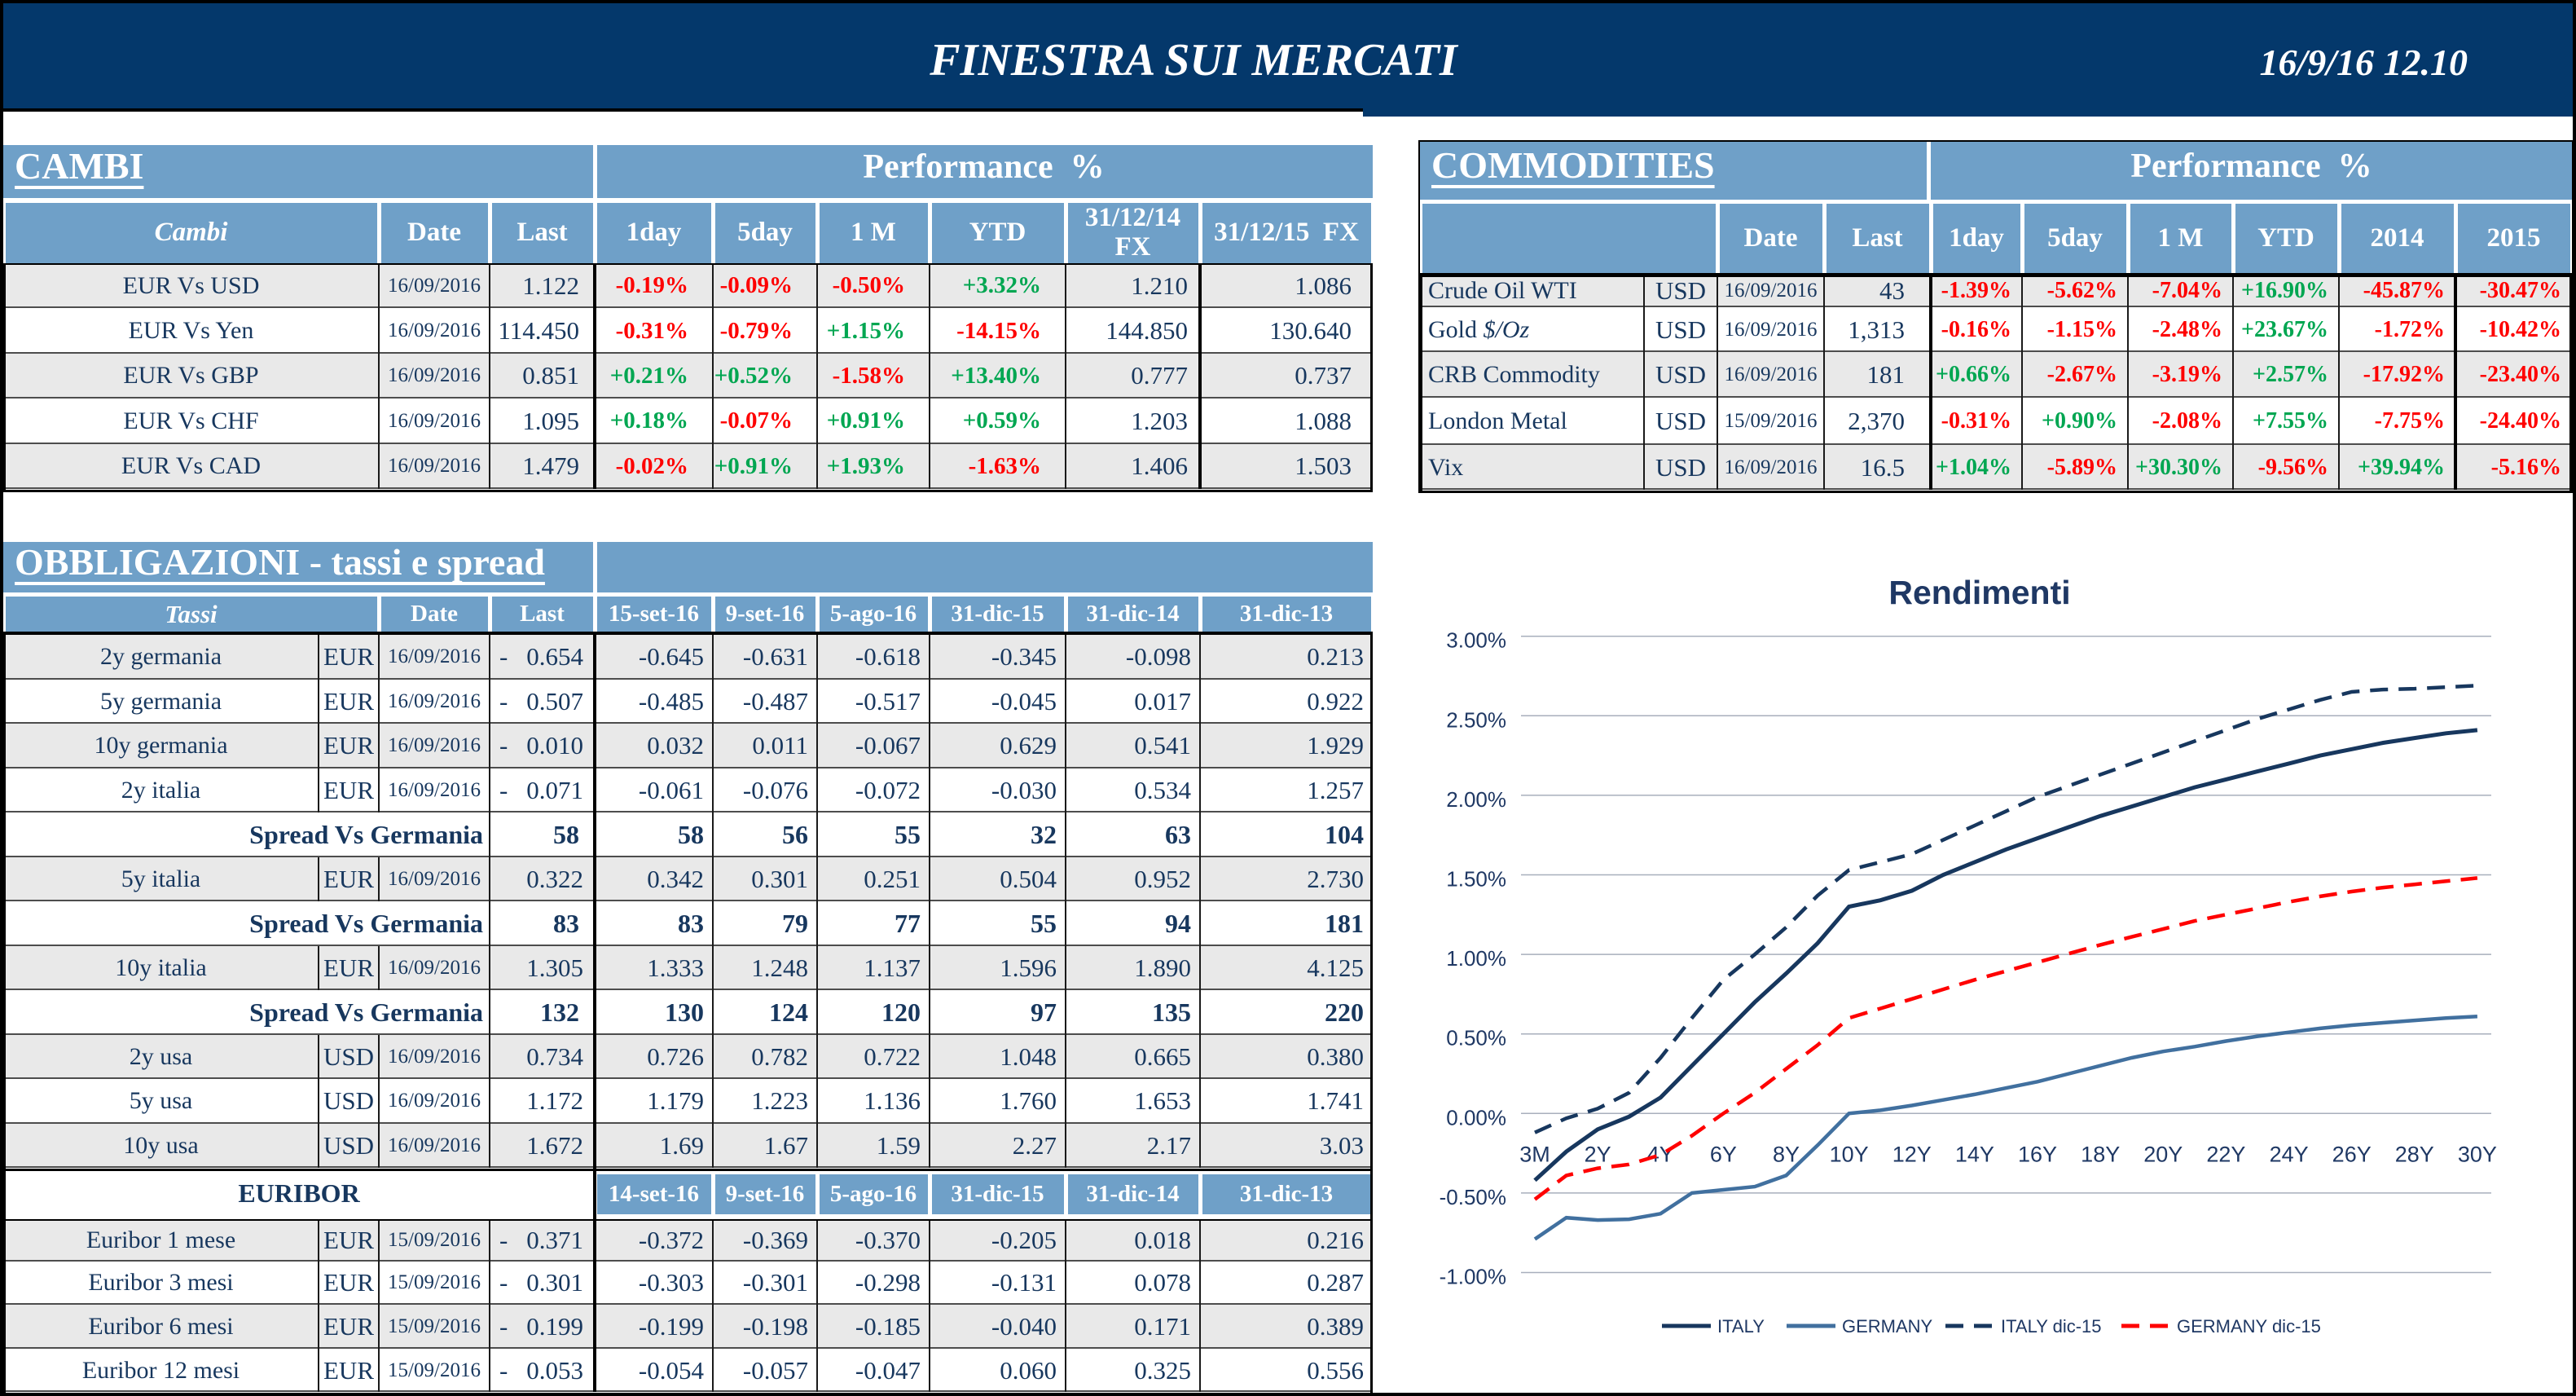 This screenshot has width=2576, height=1396. Describe the element at coordinates (1473, 1277) in the screenshot. I see `svg-text: -1.00%` at that location.